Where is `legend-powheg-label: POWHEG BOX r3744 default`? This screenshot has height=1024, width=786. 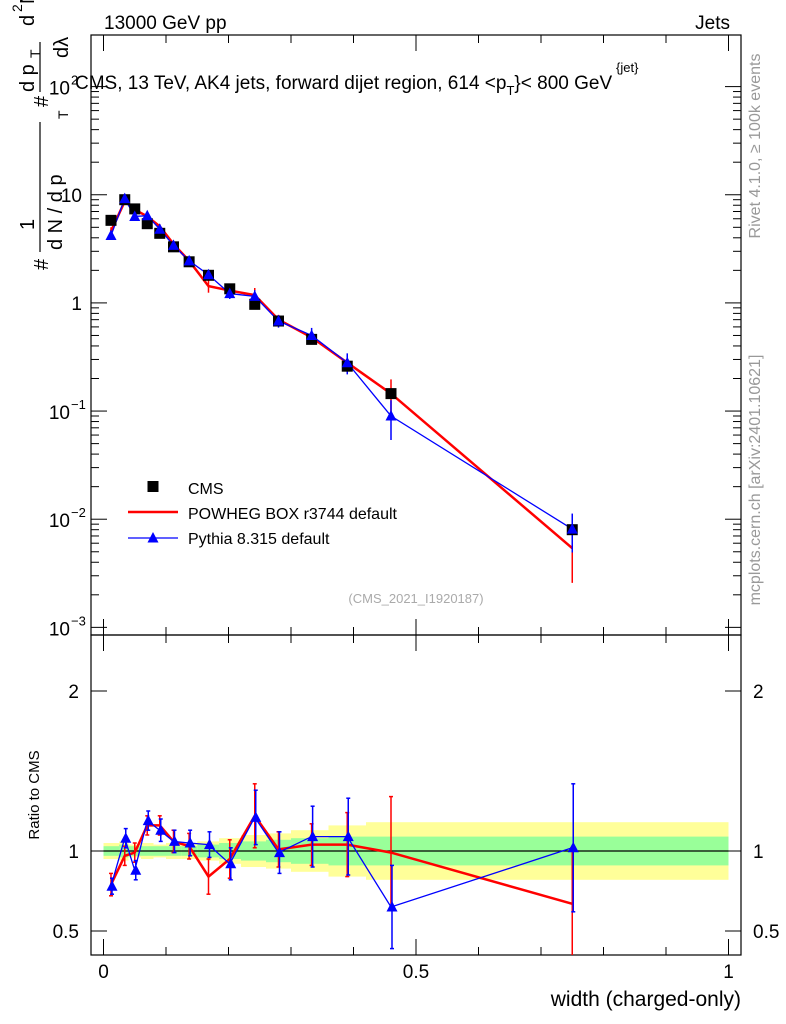
legend-powheg-label: POWHEG BOX r3744 default is located at coordinates (293, 514).